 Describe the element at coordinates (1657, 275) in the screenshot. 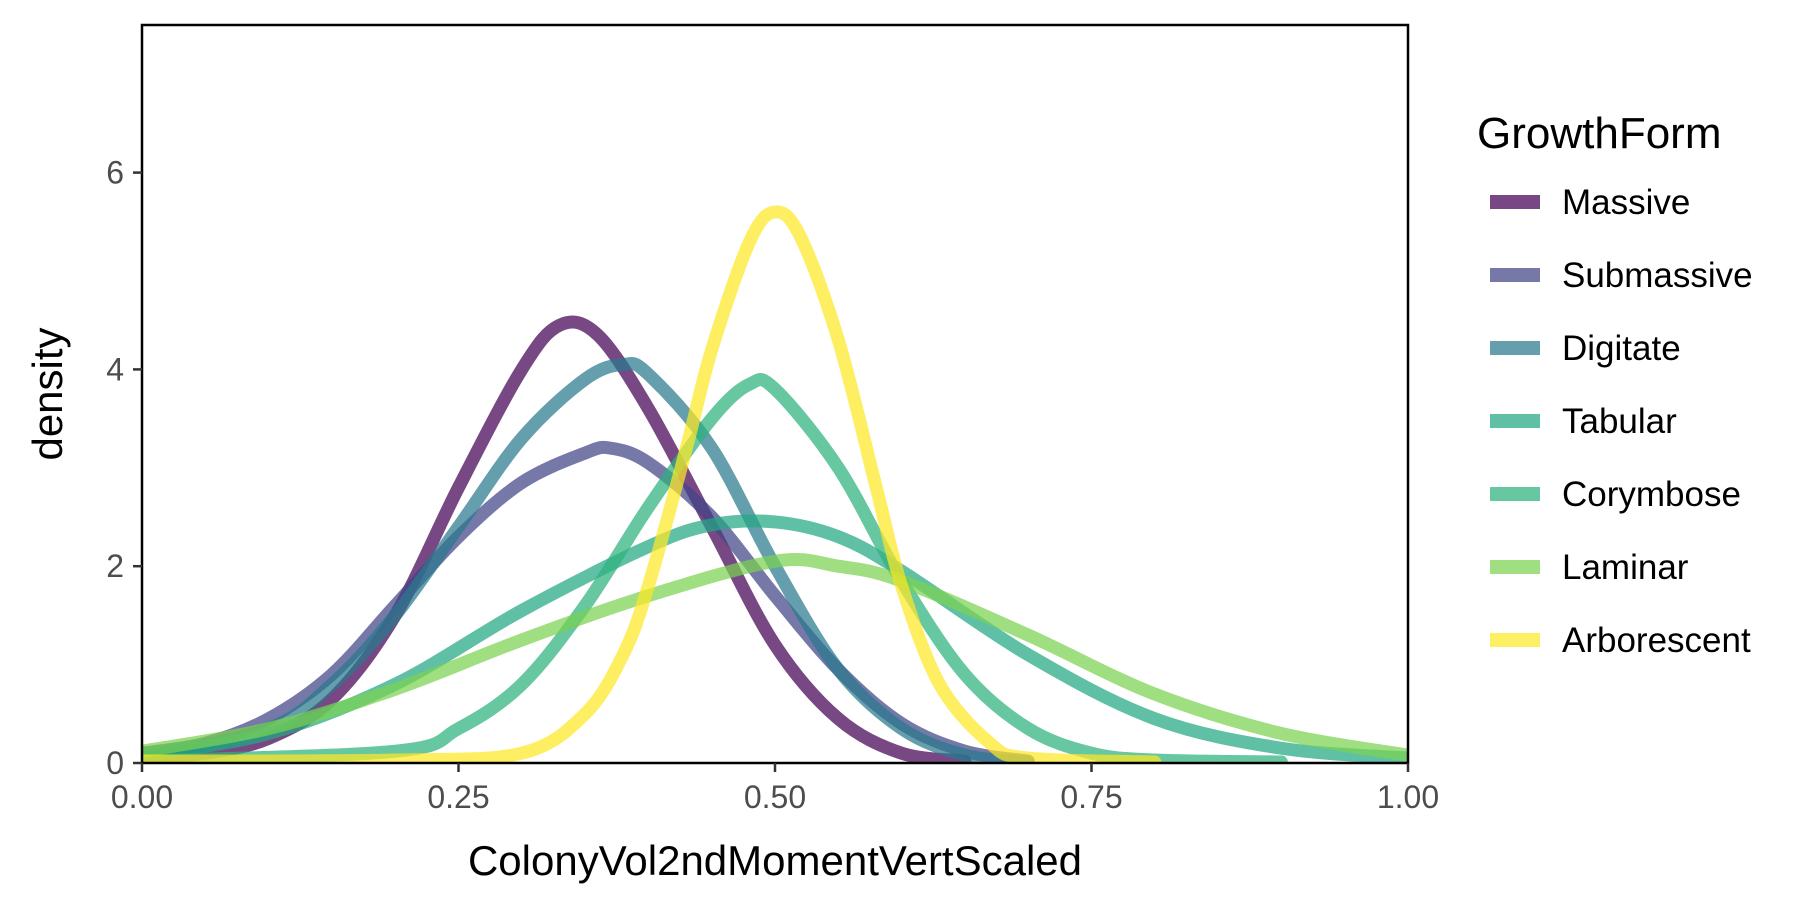

I see `legend-label: Submassive` at that location.